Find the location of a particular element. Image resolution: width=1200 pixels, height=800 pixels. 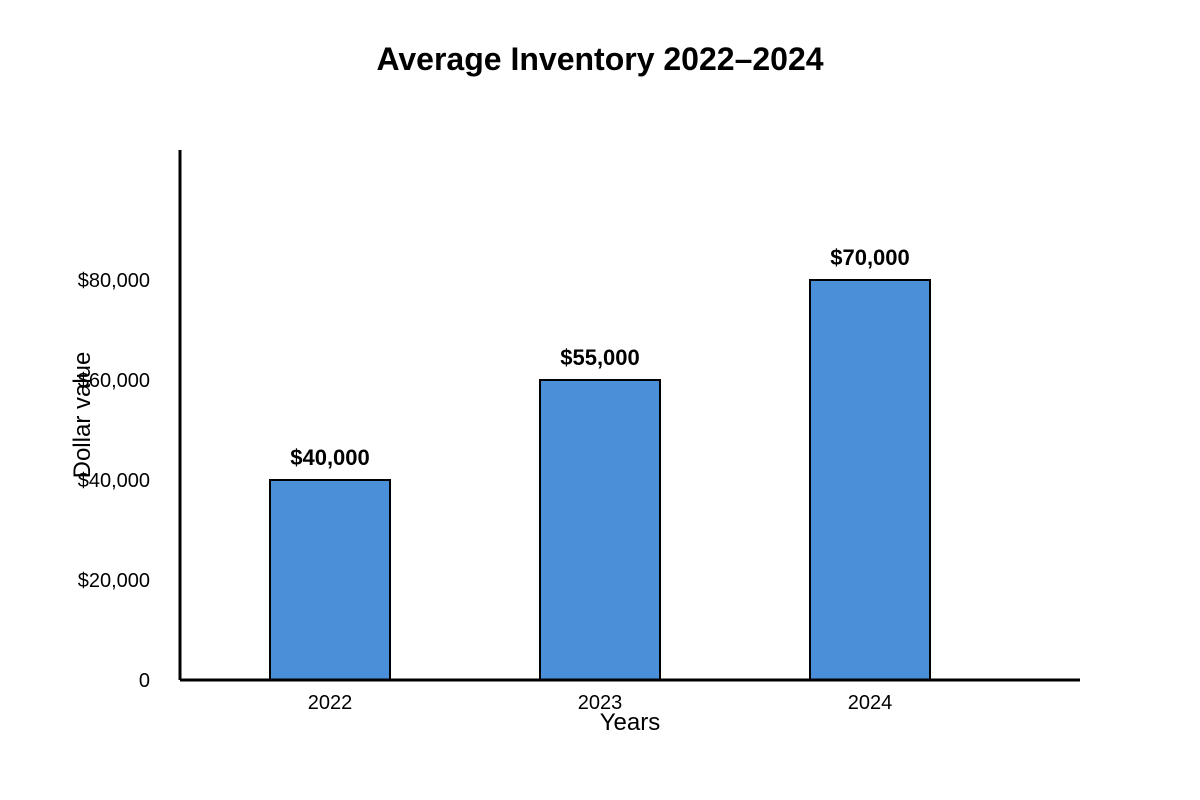

y-tick-label-80000: $80,000 is located at coordinates (114, 281).